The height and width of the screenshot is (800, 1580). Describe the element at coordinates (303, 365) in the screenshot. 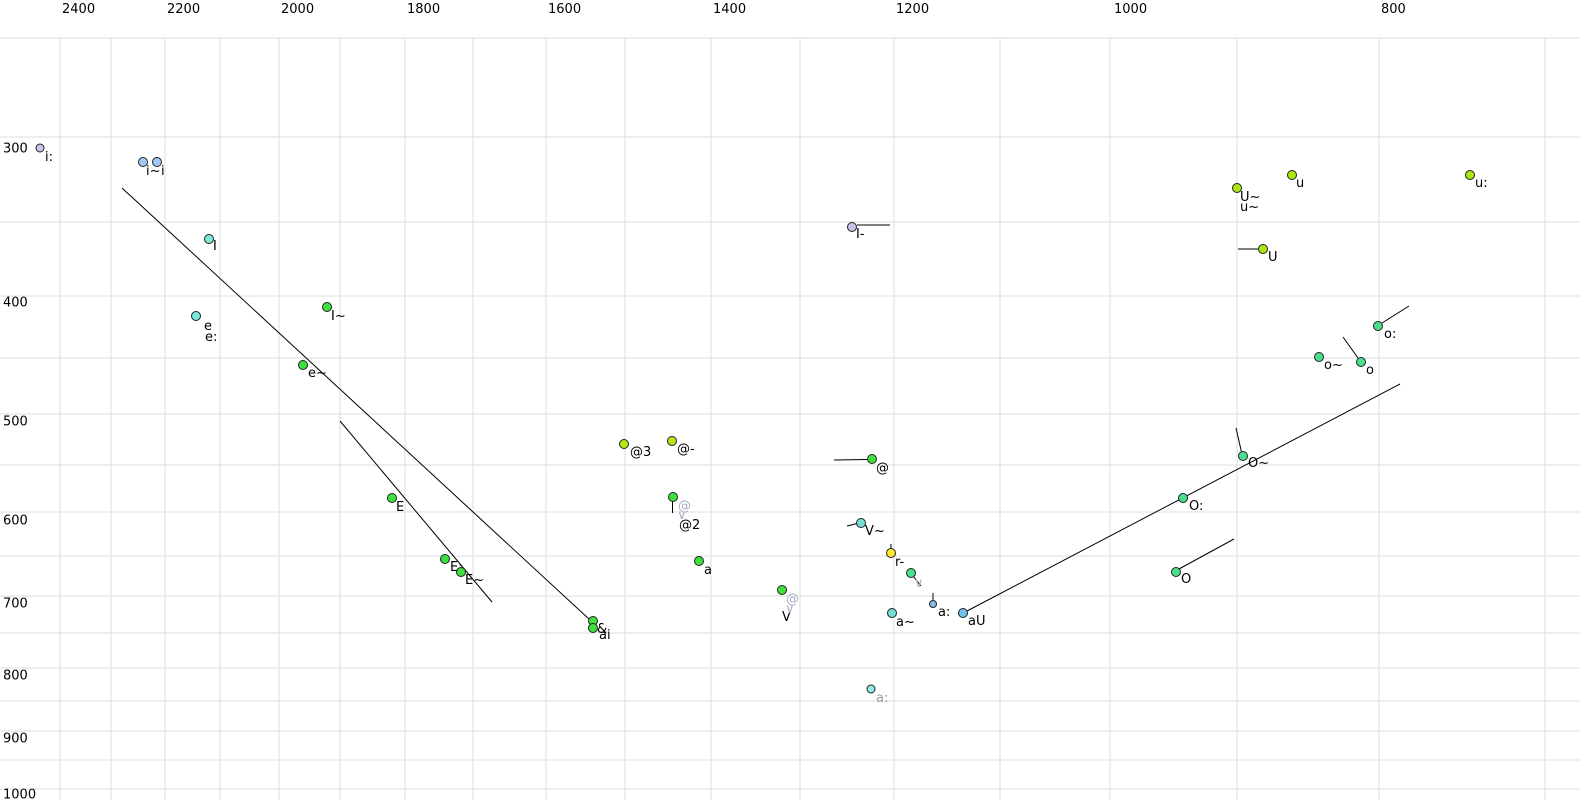

I see `data-point-e~` at that location.